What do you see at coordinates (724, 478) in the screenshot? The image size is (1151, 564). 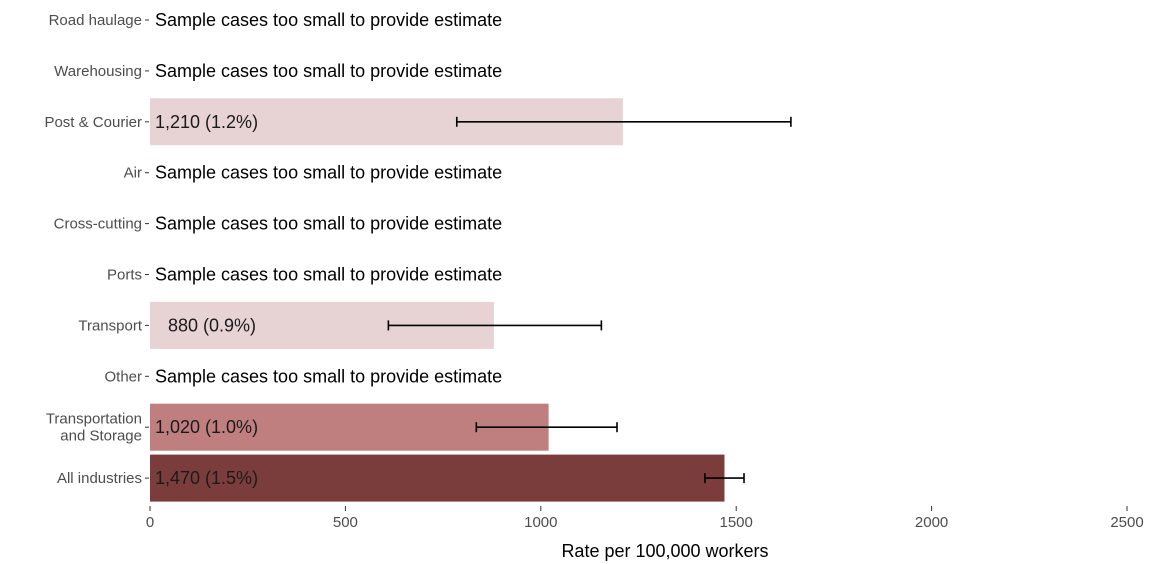 I see `error-bar-all-industries` at bounding box center [724, 478].